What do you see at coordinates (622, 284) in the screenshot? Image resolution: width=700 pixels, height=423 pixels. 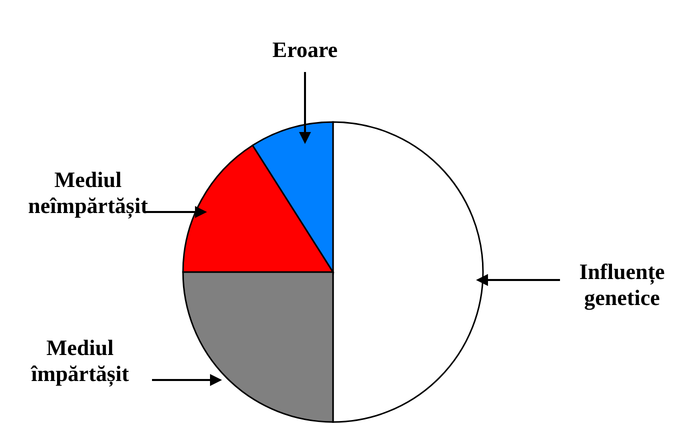 I see `legend-label: Influențe genetice` at bounding box center [622, 284].